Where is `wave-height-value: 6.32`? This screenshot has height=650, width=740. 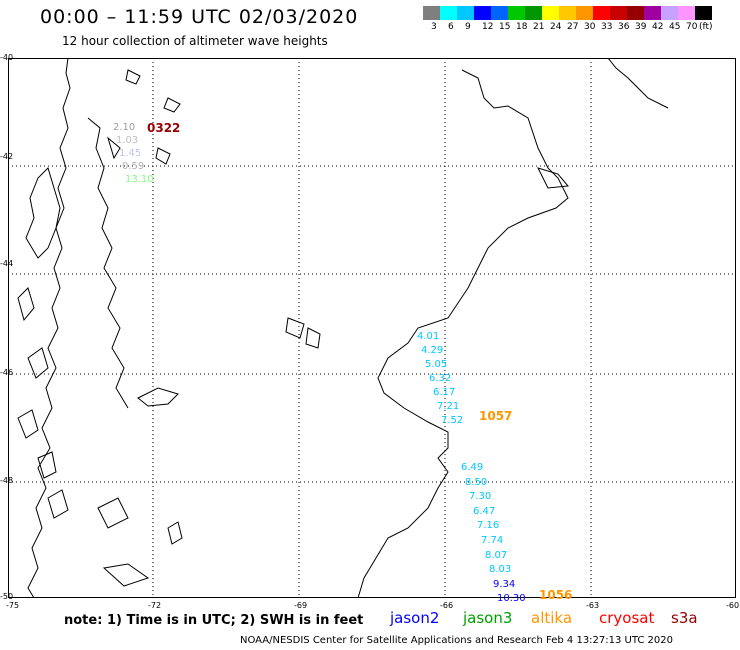 wave-height-value: 6.32 is located at coordinates (440, 378).